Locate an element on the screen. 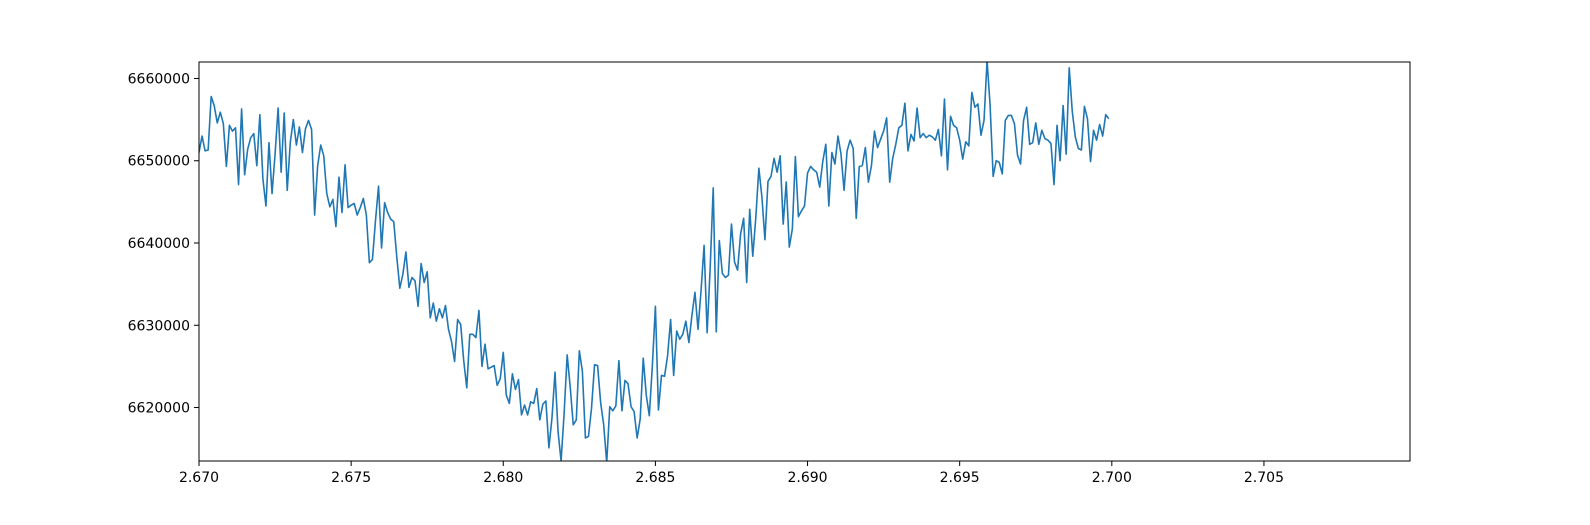 This screenshot has height=525, width=1590. x-tick-label: 2.705 is located at coordinates (1264, 478).